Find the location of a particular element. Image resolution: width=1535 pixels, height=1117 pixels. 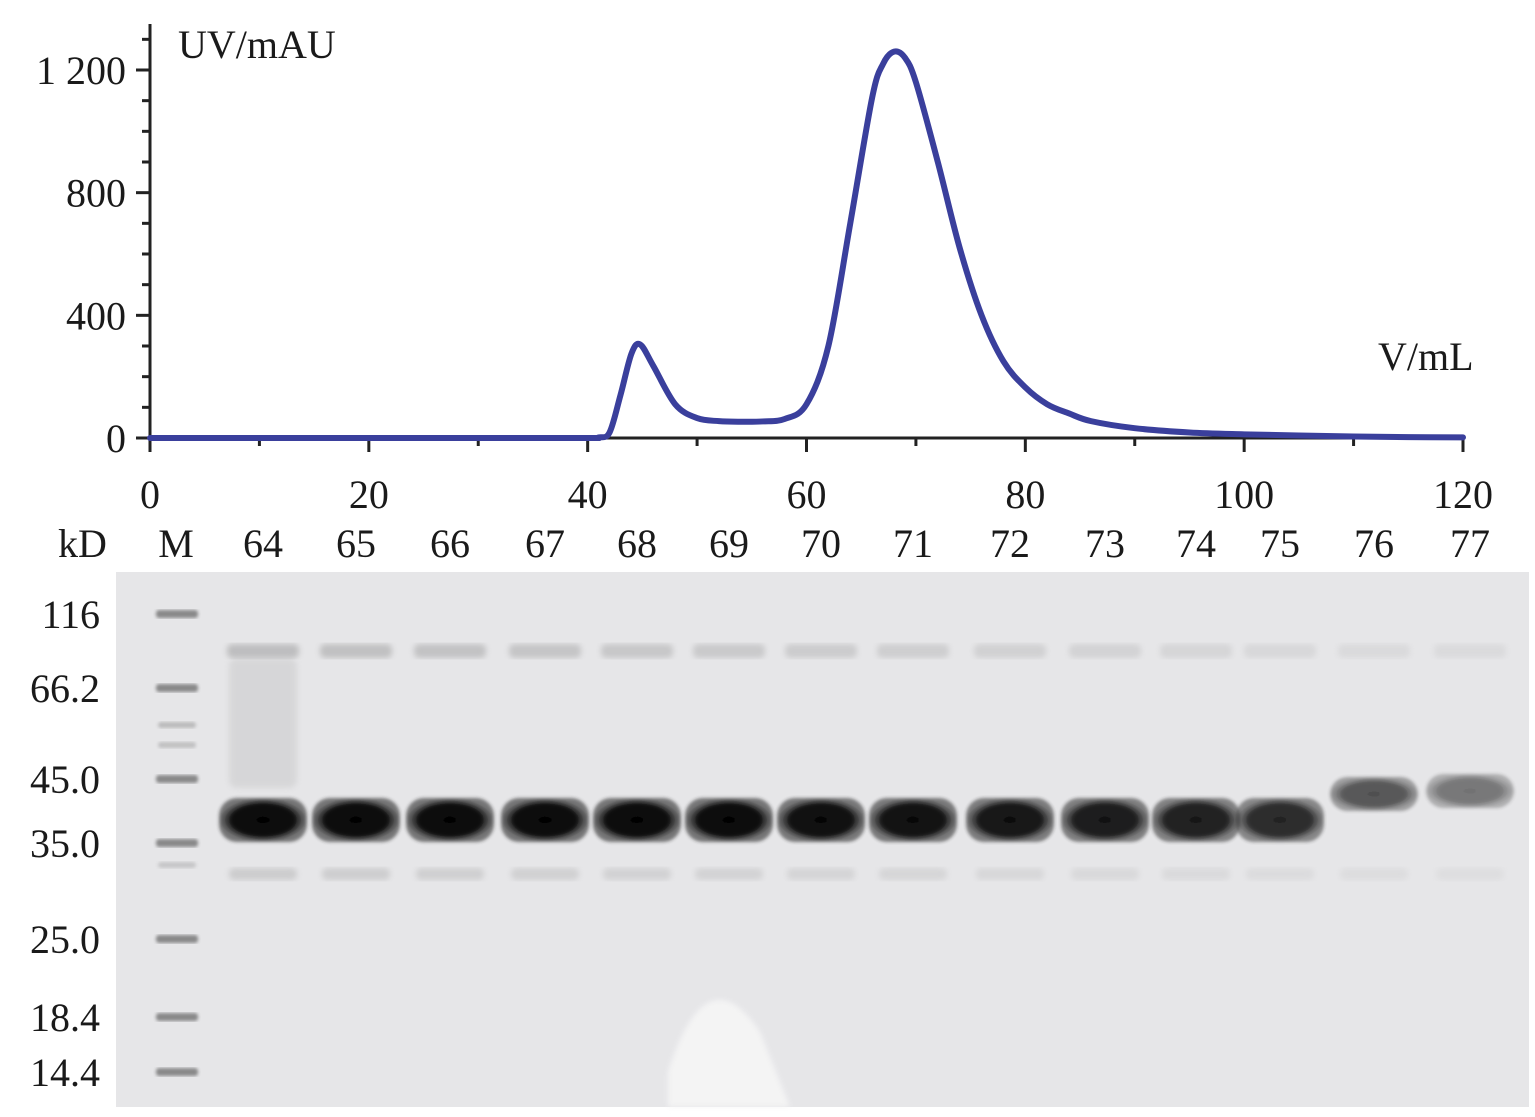

gel-unit-label: kD is located at coordinates (82, 543).